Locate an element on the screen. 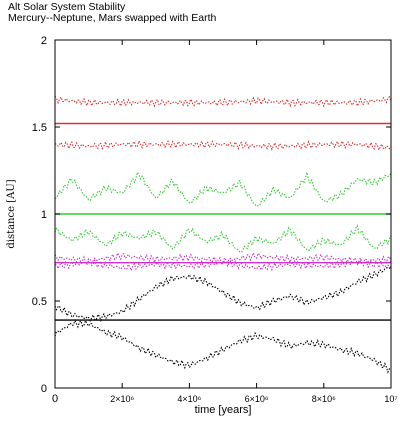 The width and height of the screenshot is (400, 421). y-tick-label: 1 is located at coordinates (44, 215).